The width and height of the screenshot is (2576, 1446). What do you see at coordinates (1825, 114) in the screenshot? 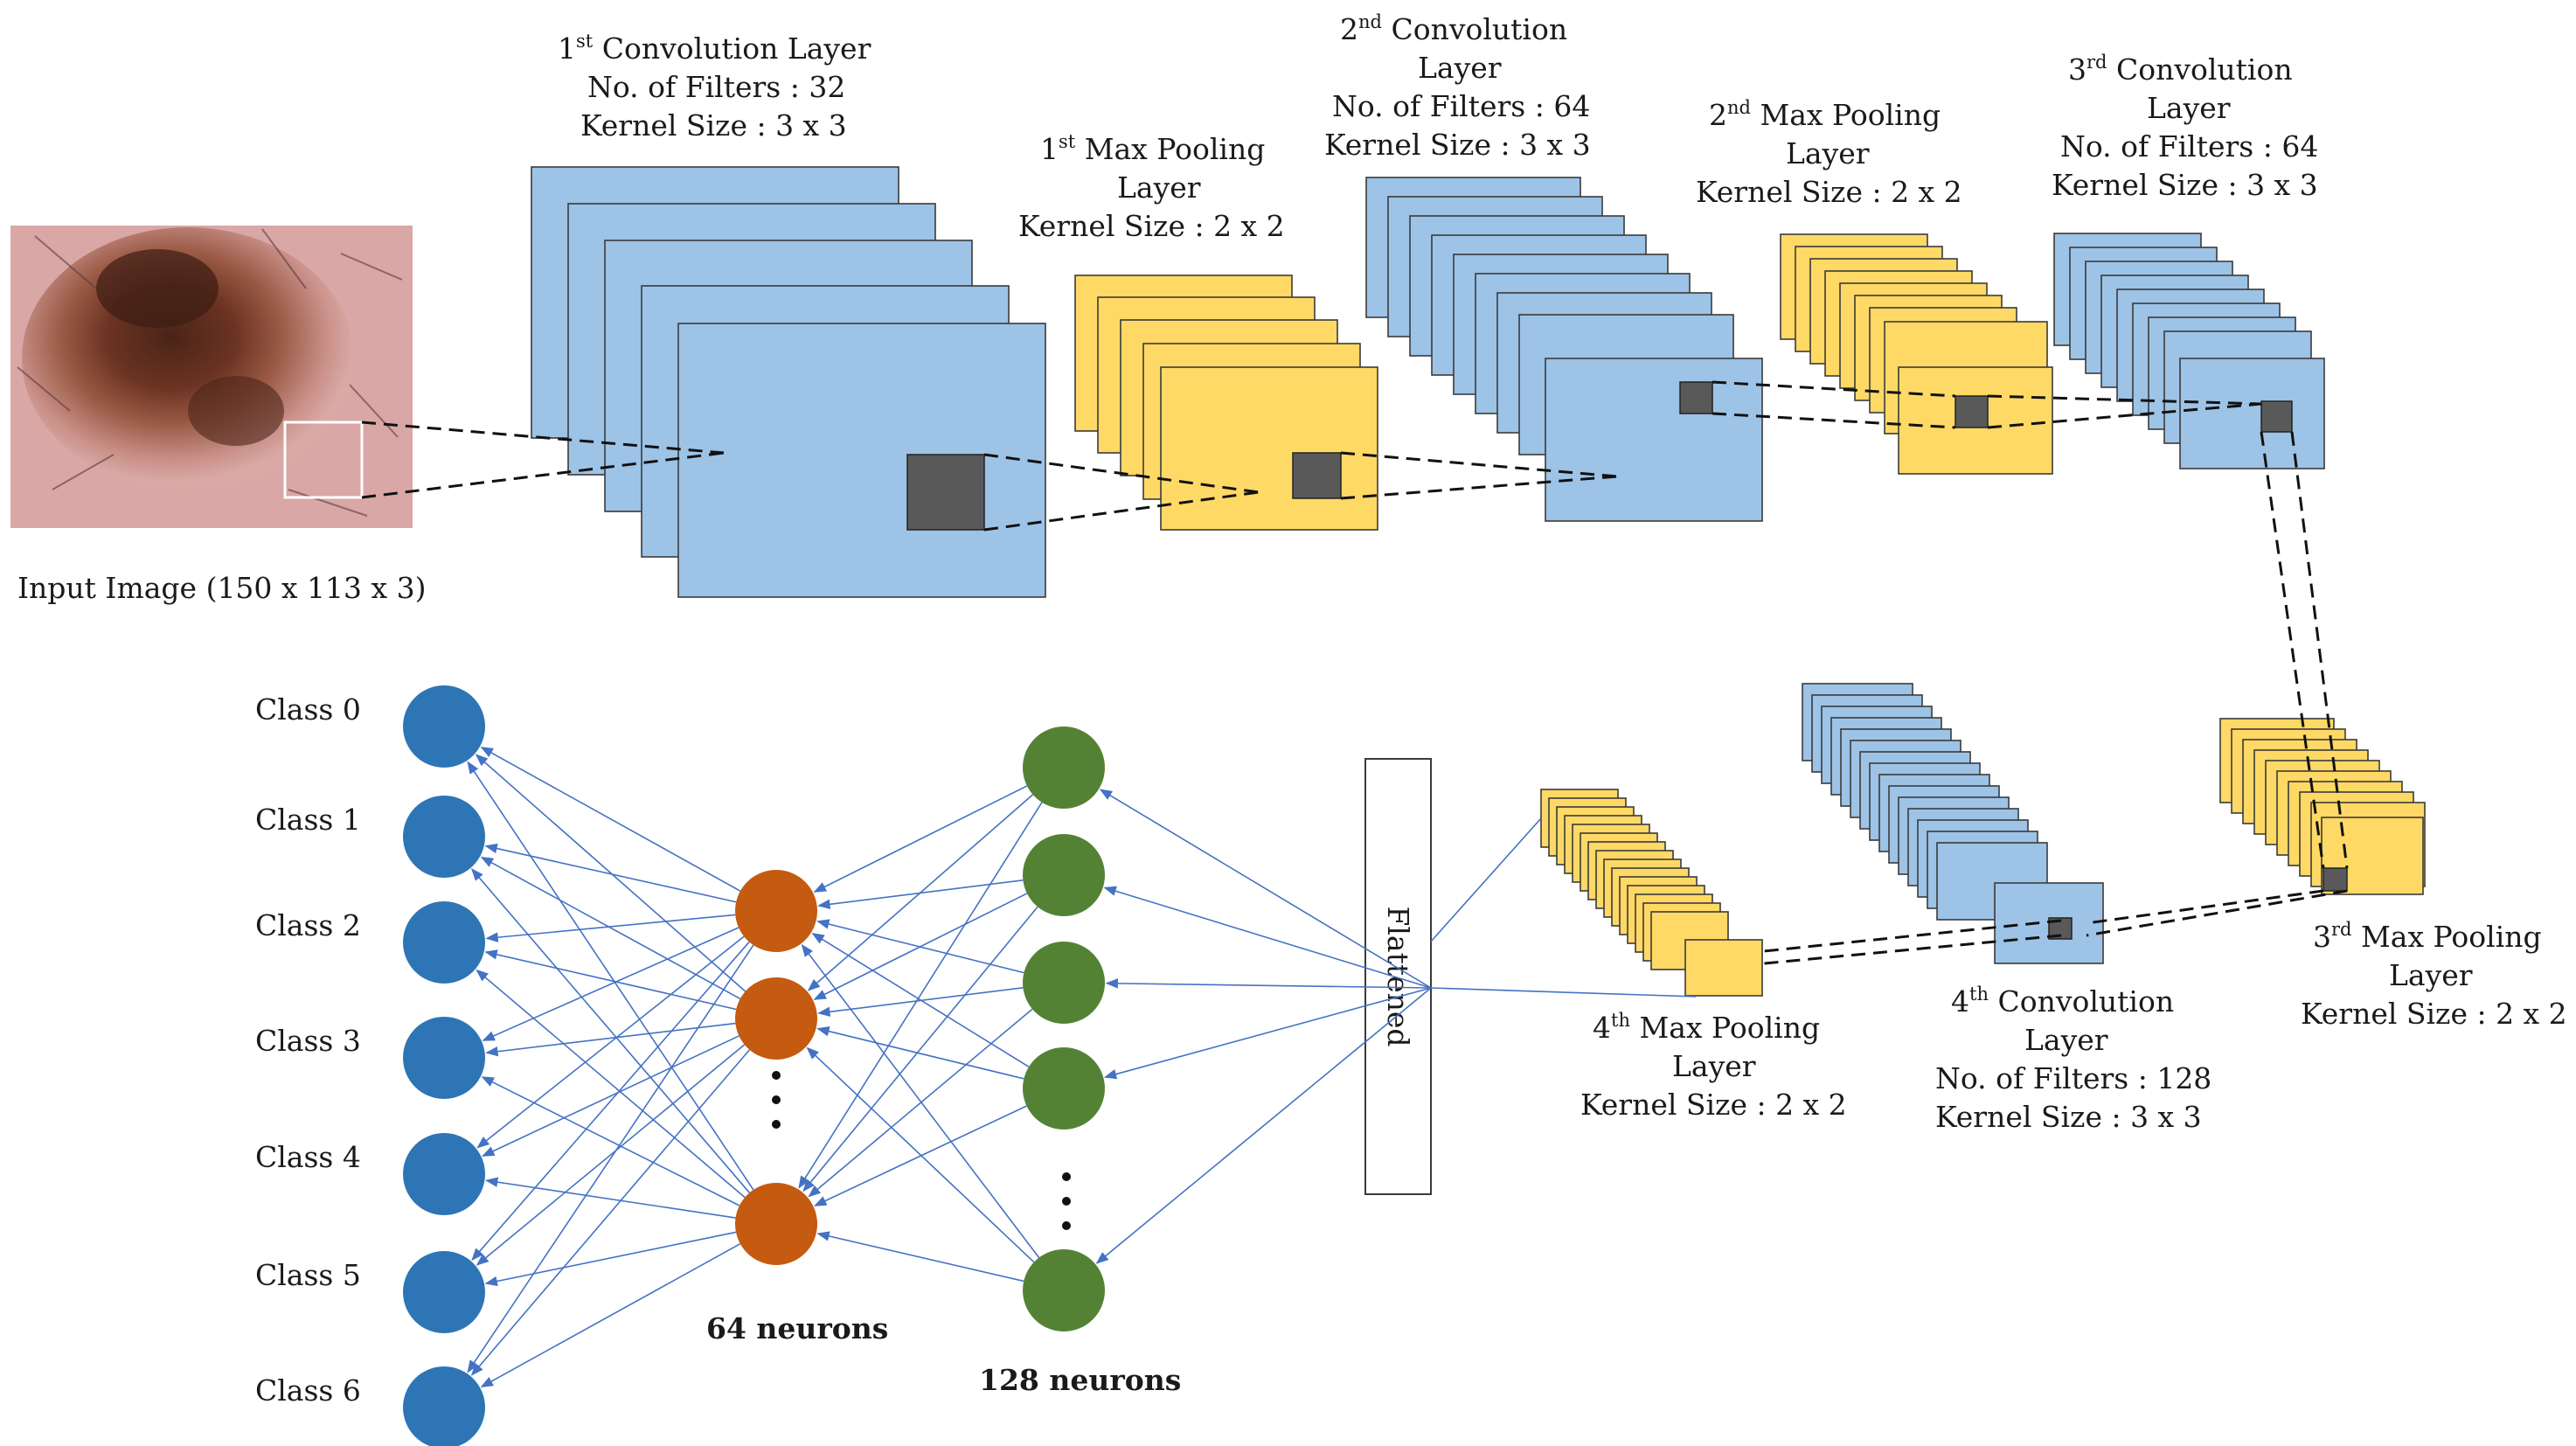
I see `pool2-title: 2nd Max Pooling` at bounding box center [1825, 114].